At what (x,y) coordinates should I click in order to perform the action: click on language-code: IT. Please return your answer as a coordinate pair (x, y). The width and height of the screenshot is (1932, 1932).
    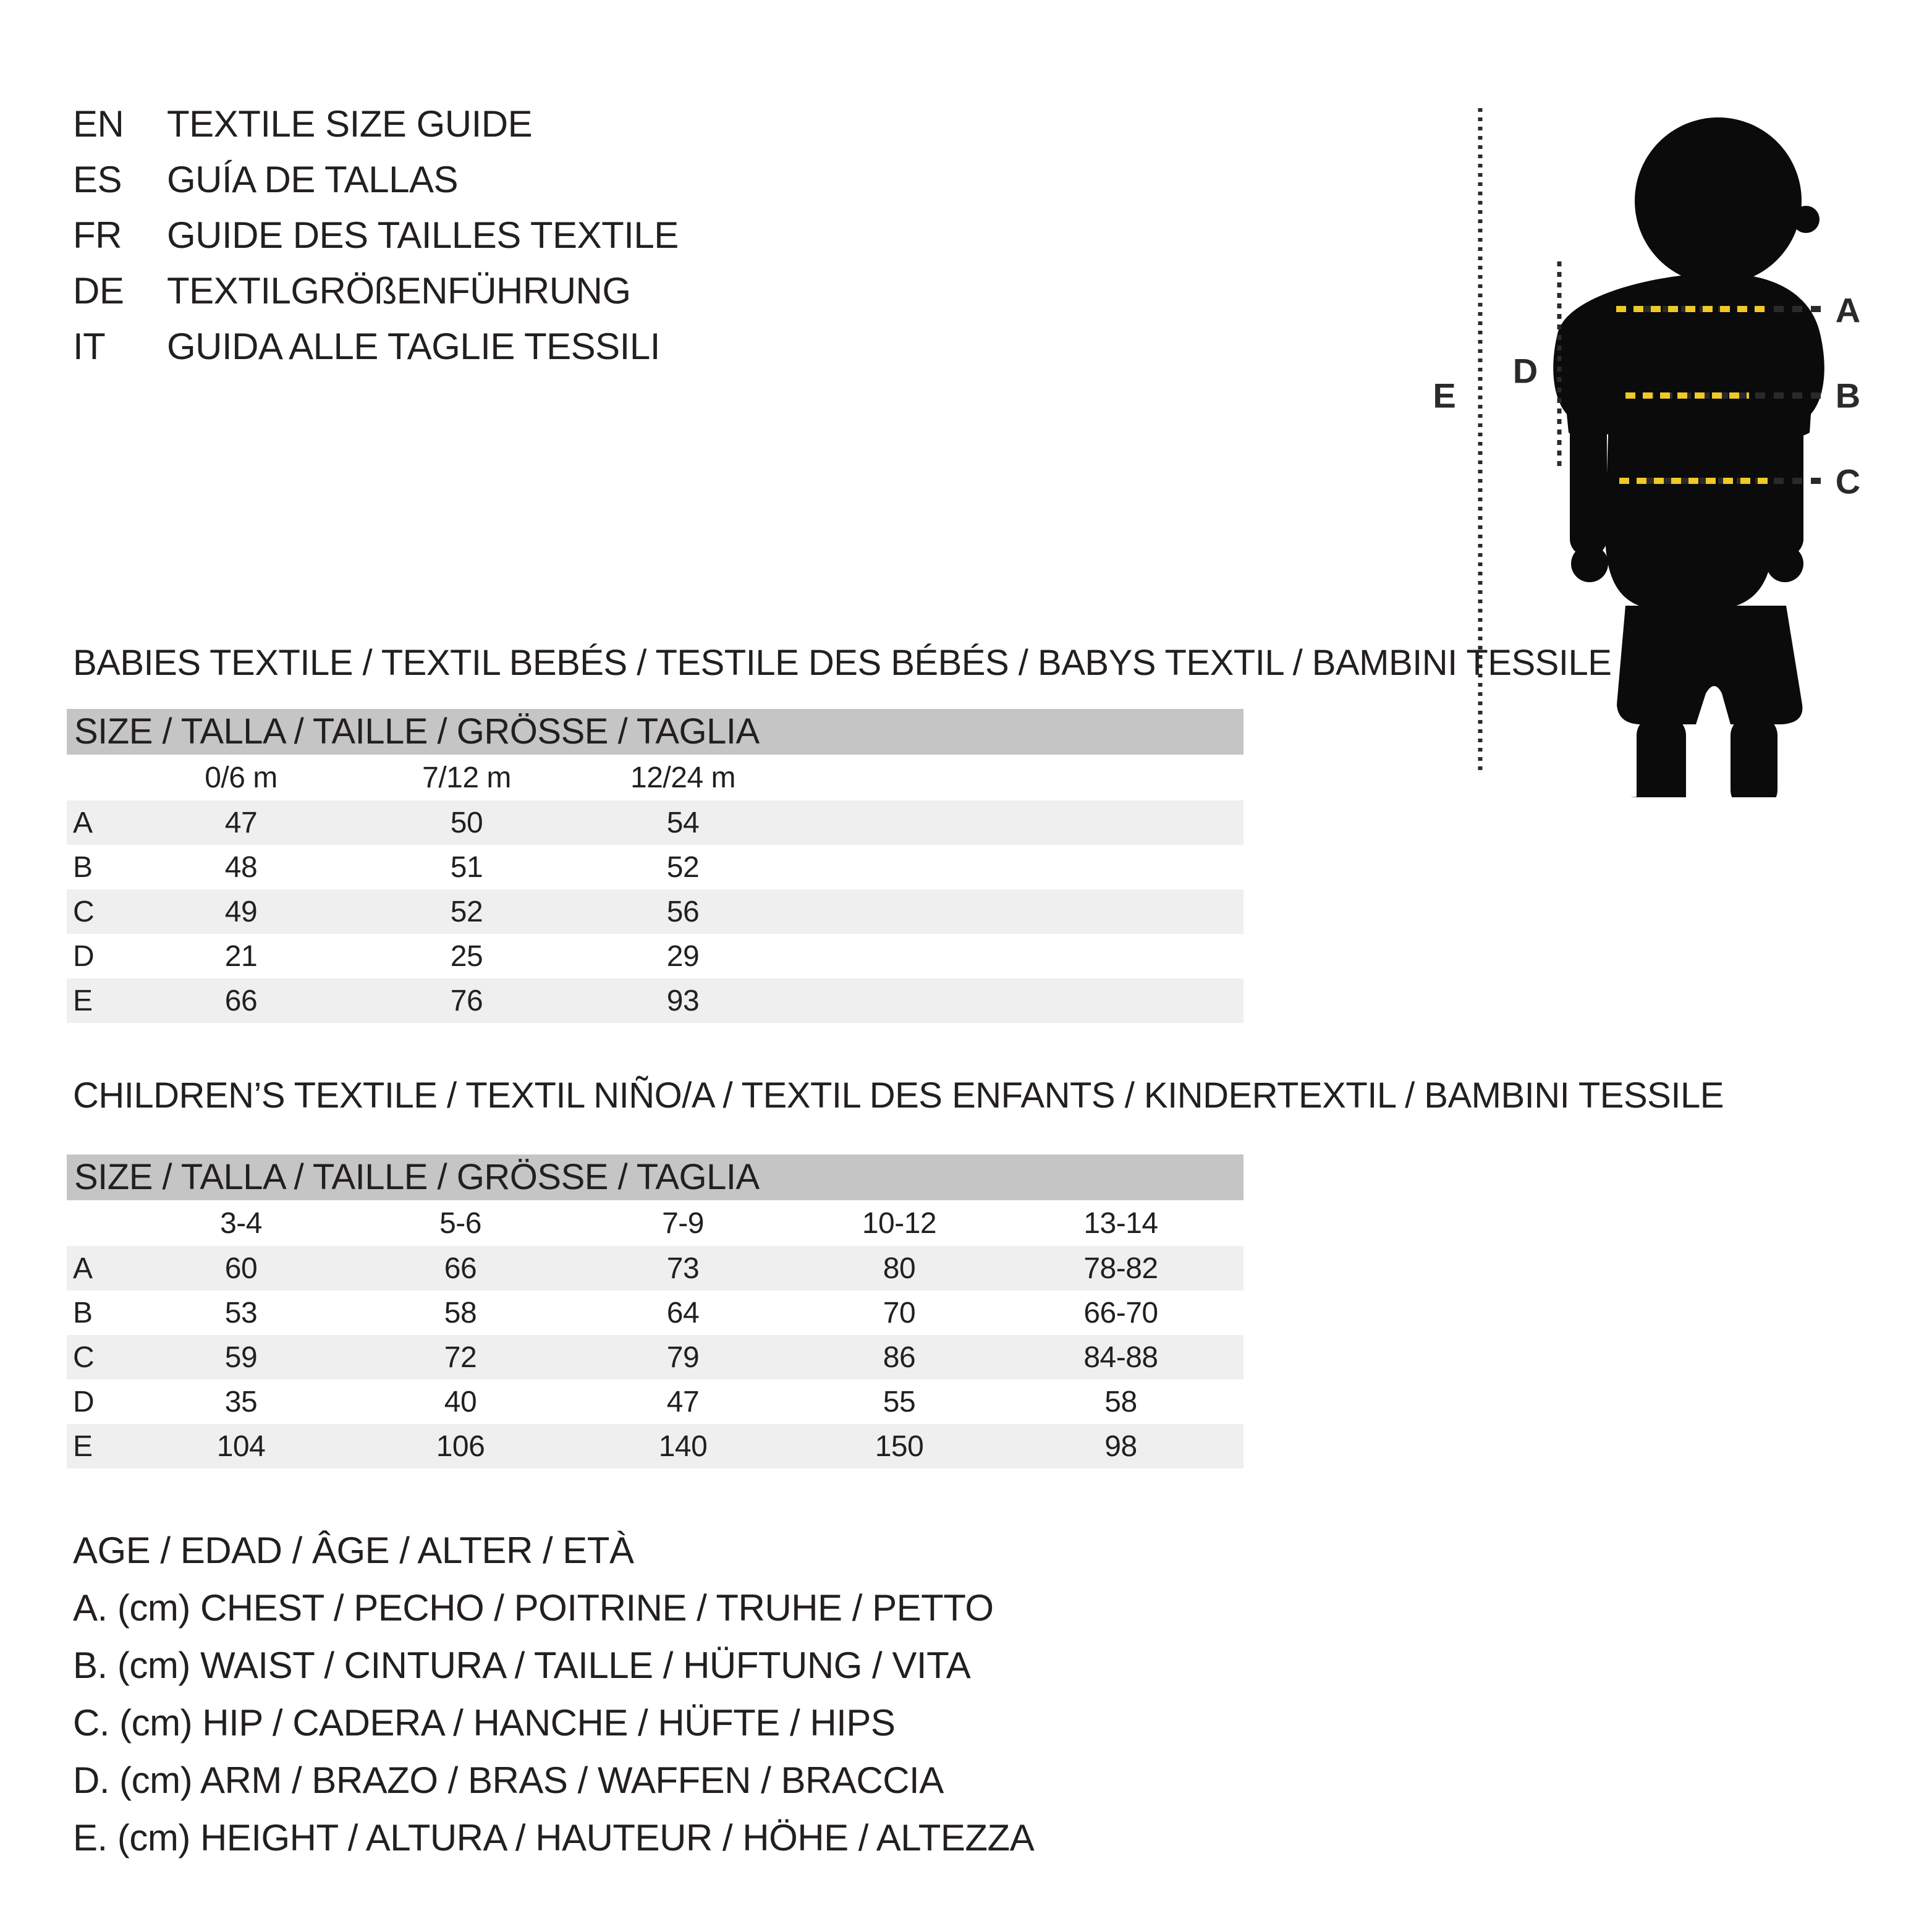
    Looking at the image, I should click on (89, 346).